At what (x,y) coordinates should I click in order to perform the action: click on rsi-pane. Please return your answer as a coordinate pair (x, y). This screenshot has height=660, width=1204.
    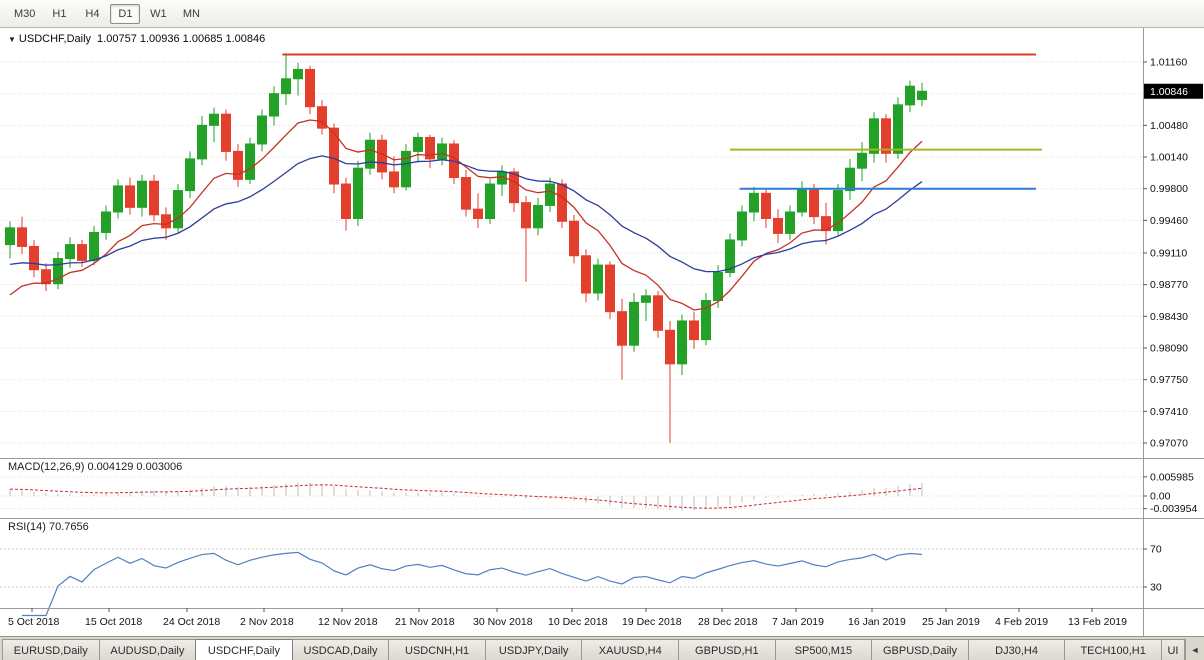
    Looking at the image, I should click on (472, 584).